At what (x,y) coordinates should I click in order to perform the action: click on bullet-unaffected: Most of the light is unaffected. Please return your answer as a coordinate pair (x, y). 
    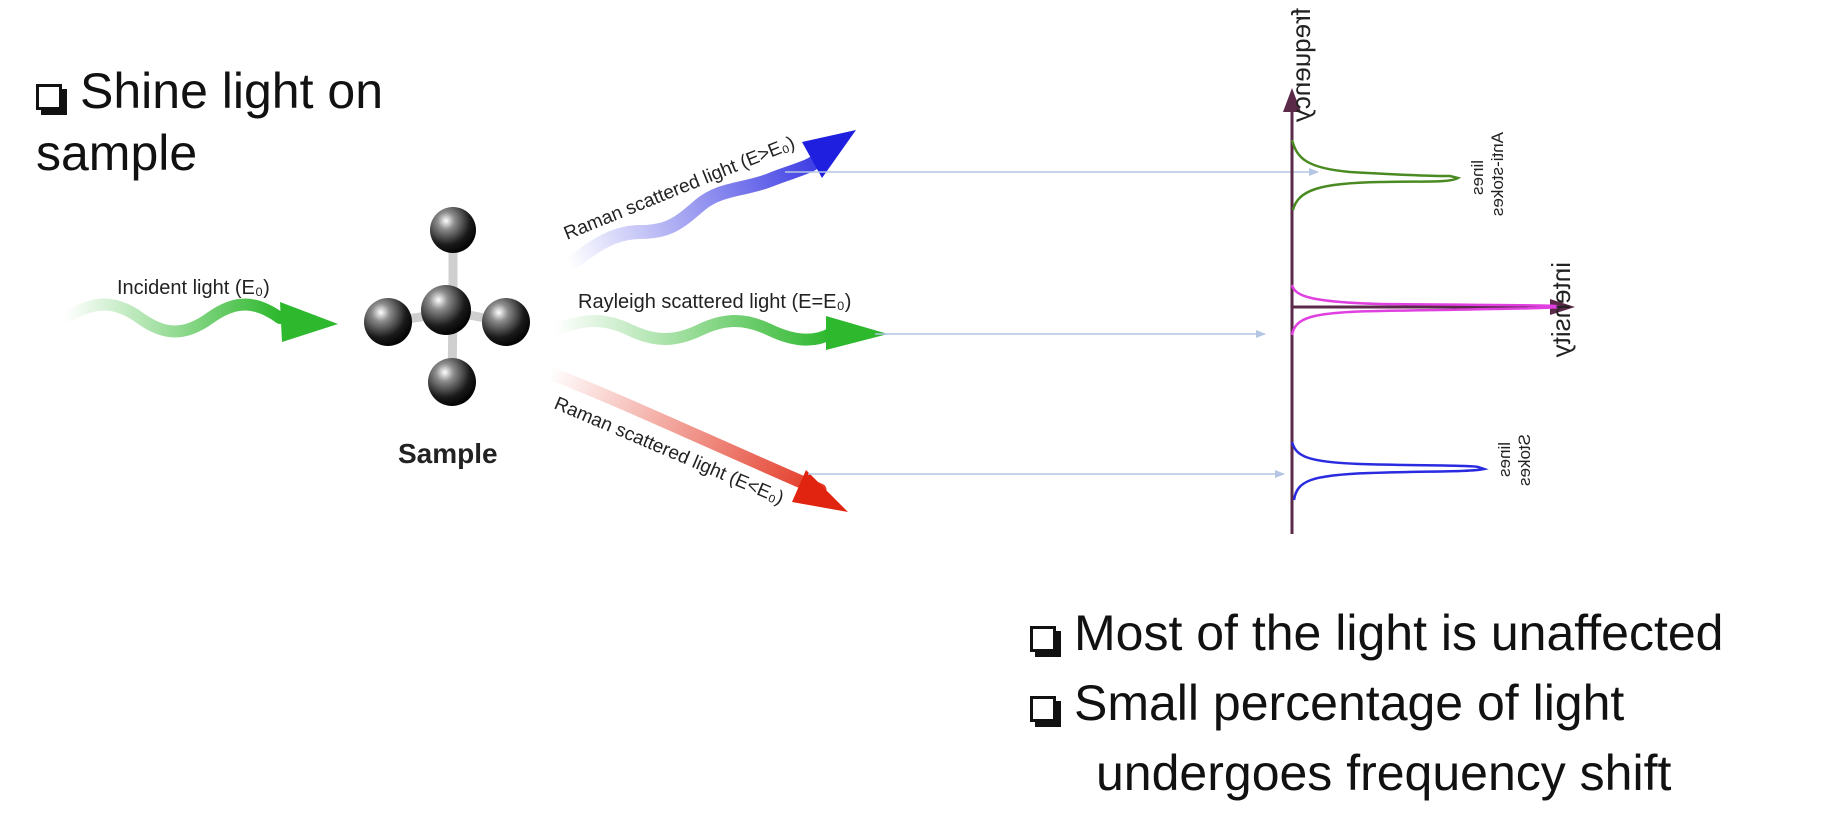
    Looking at the image, I should click on (1430, 633).